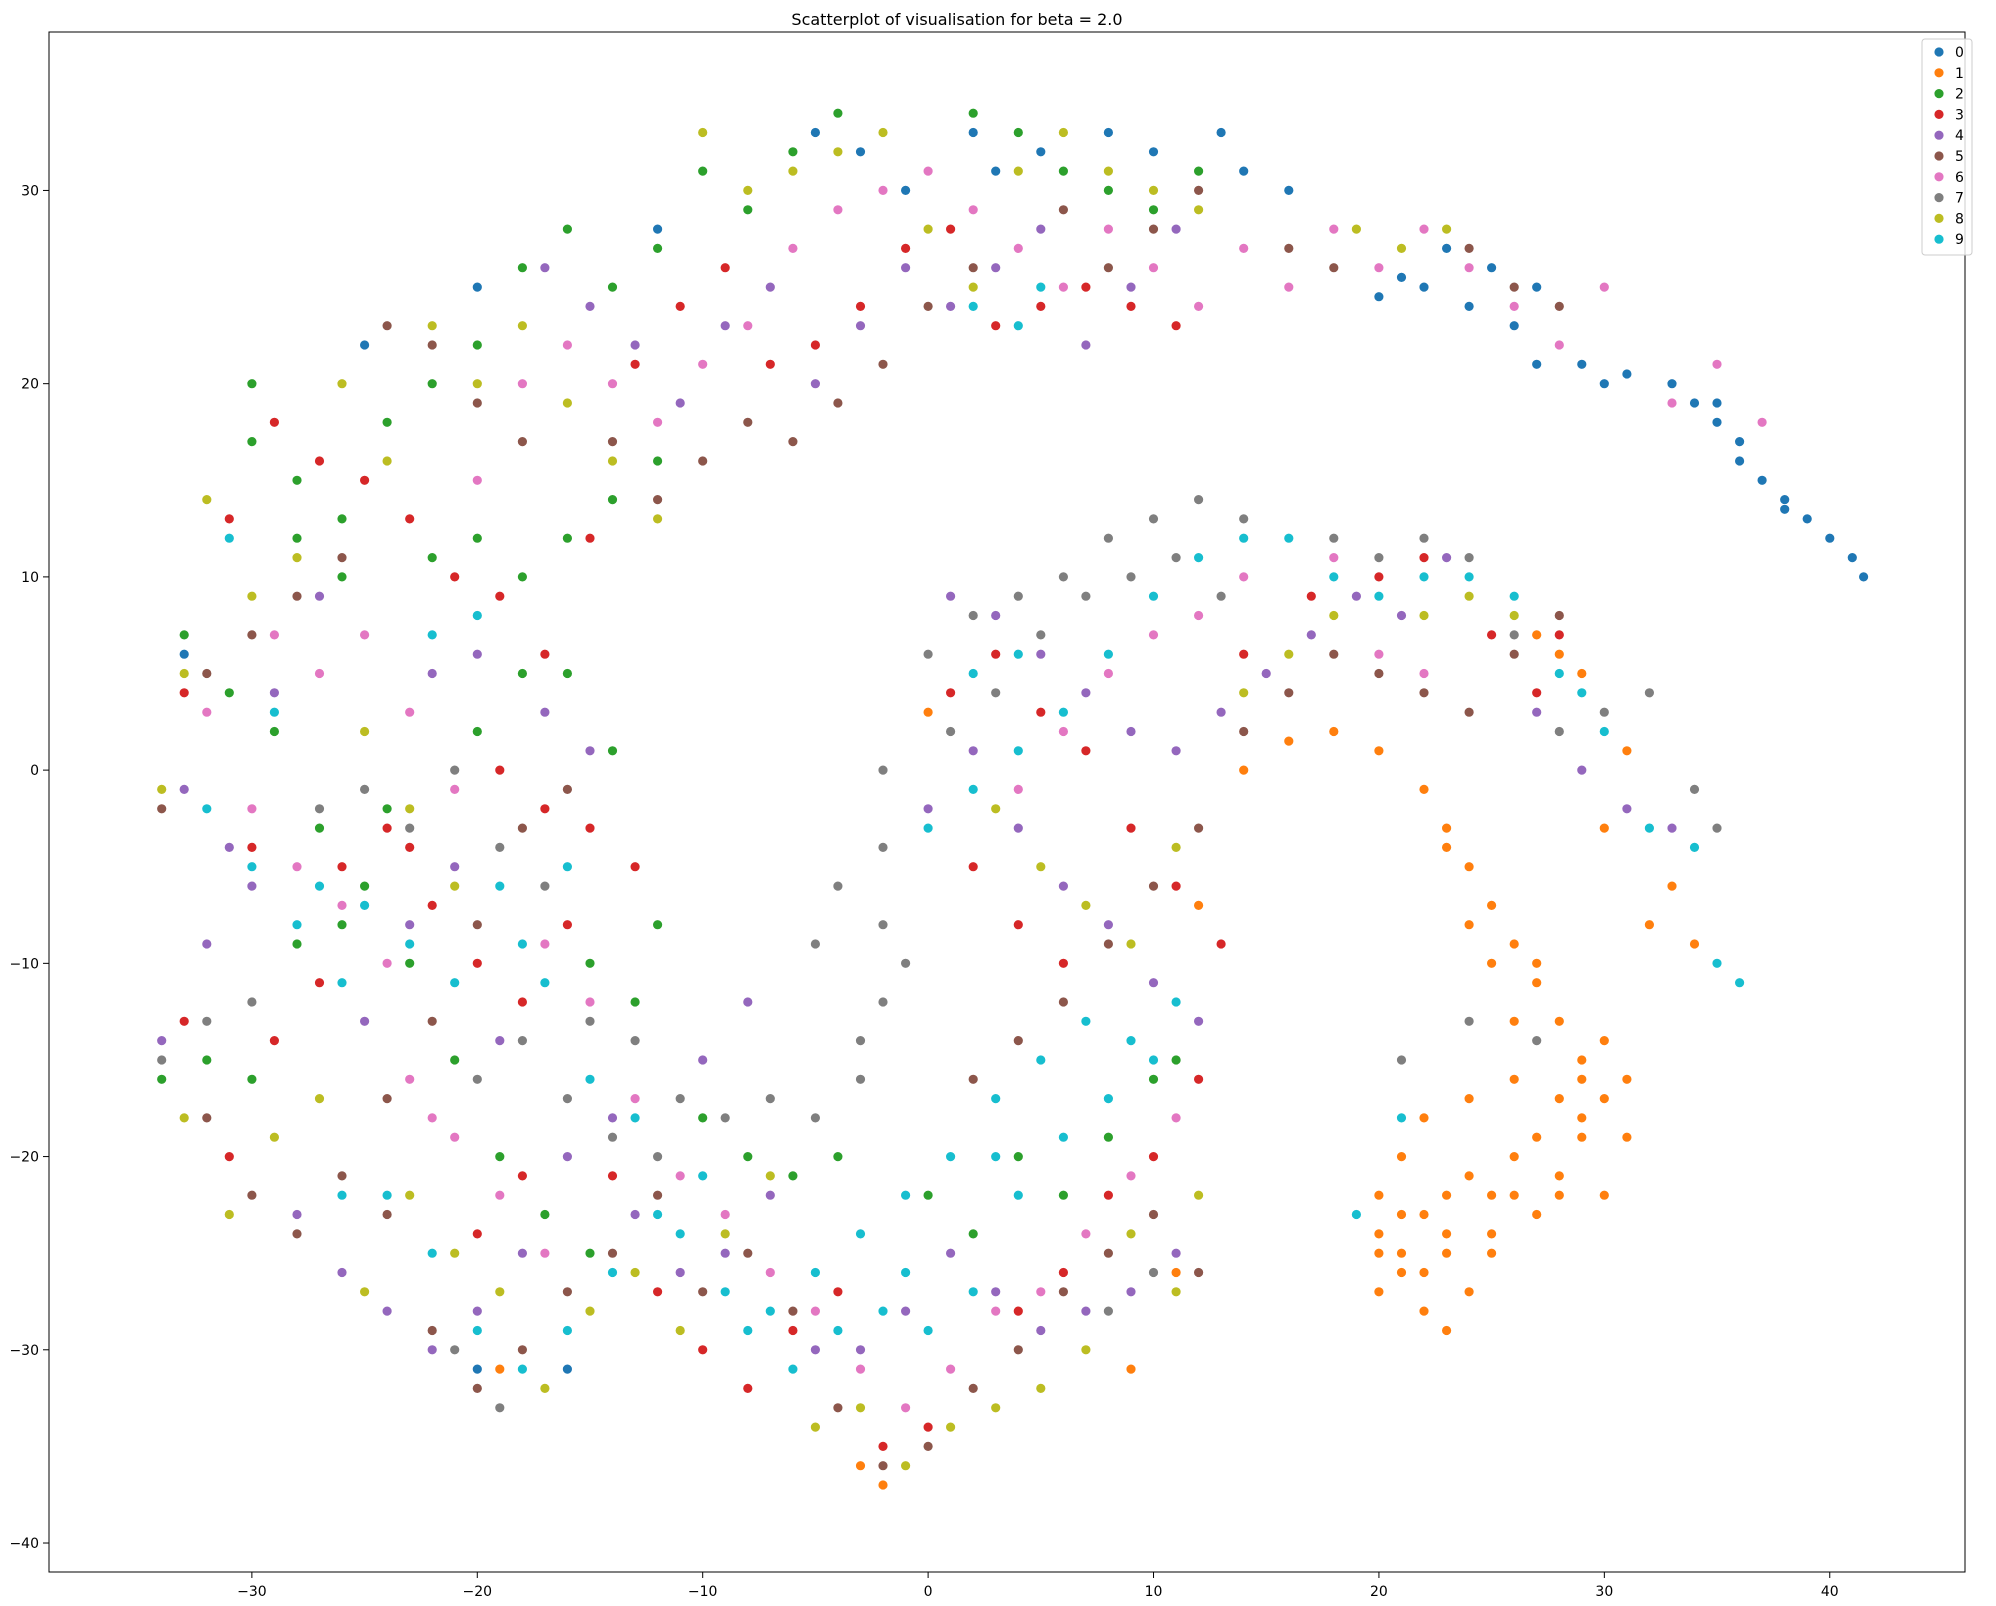 The image size is (1996, 1606). Describe the element at coordinates (24, 1544) in the screenshot. I see `y-tick-label: −40` at that location.